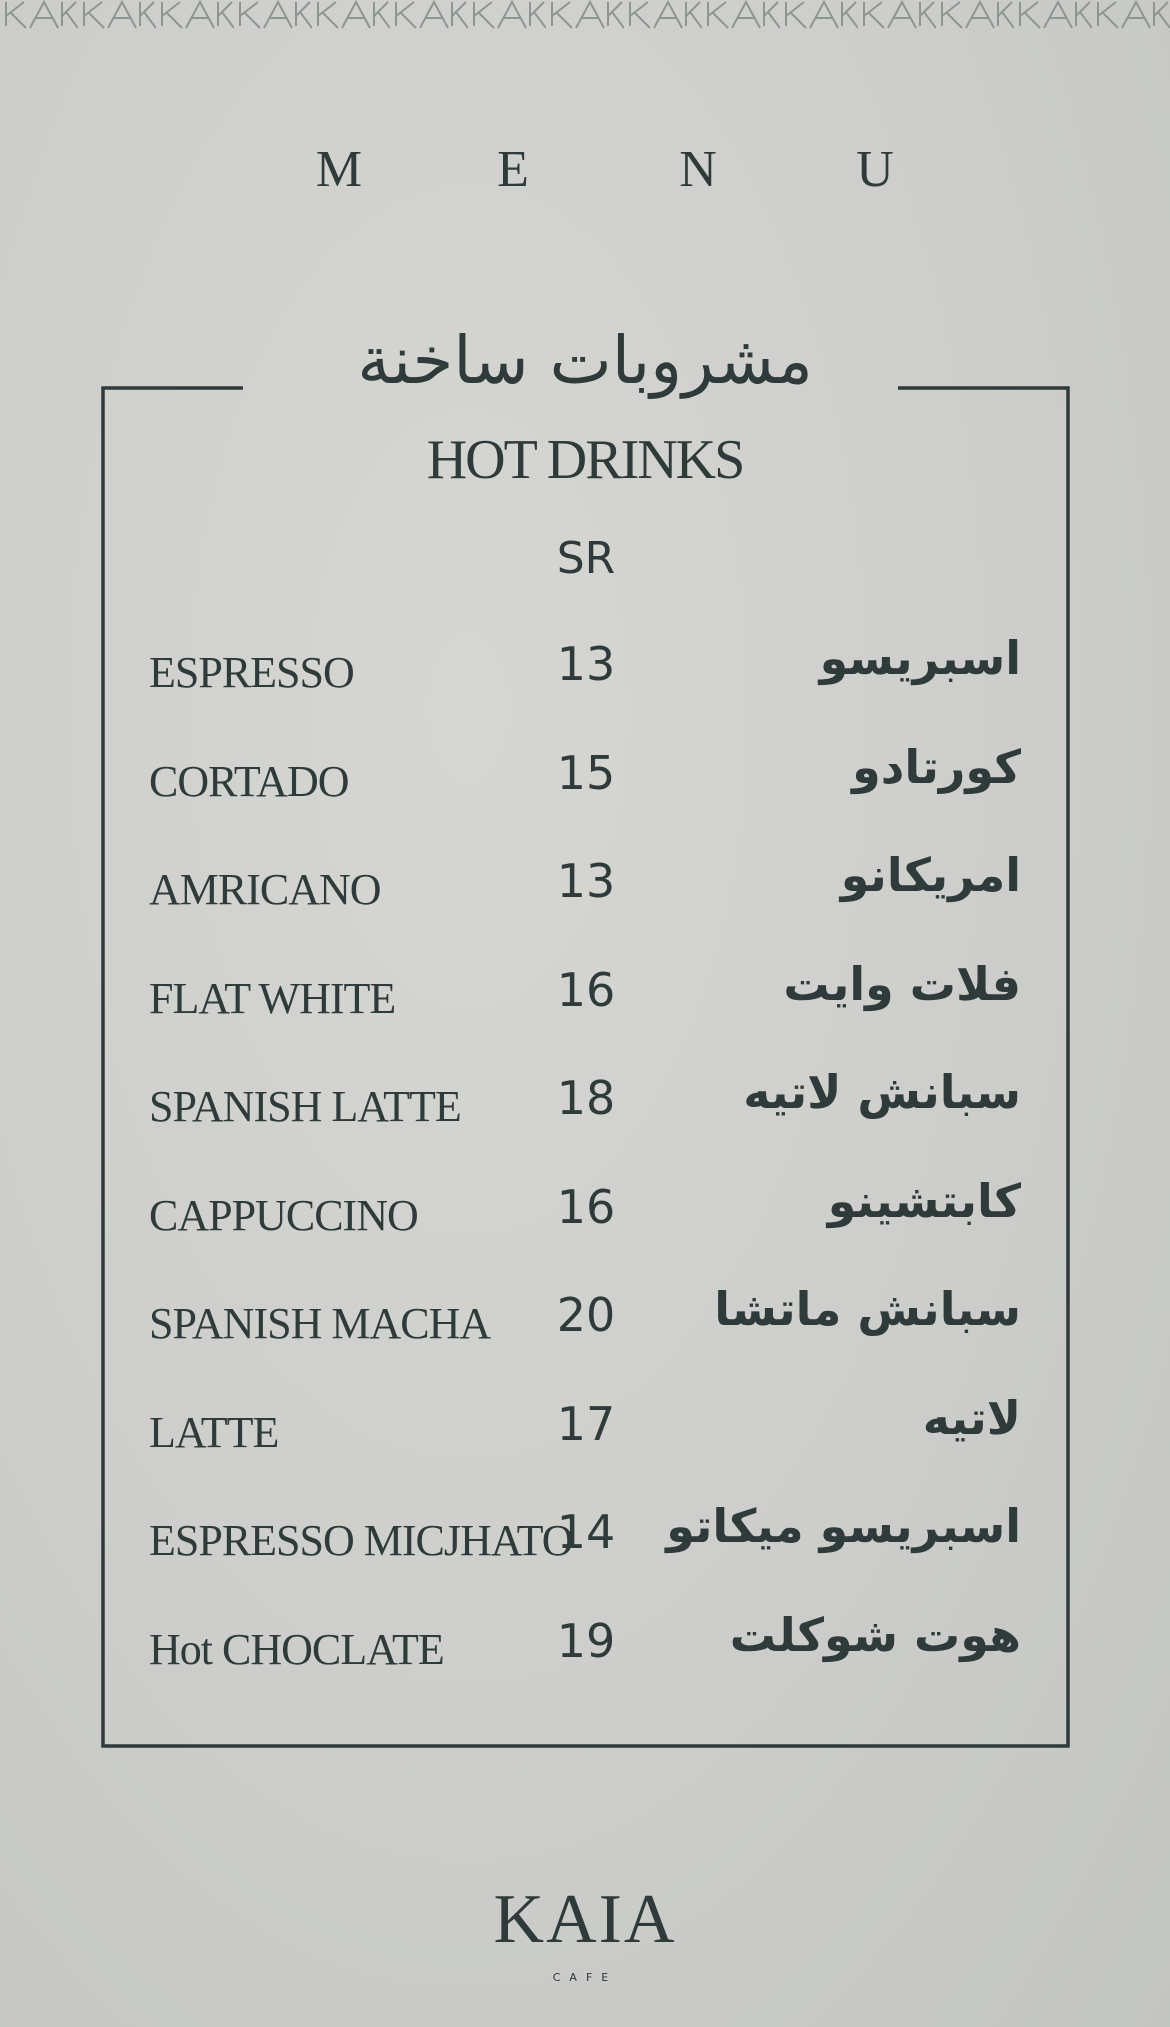 The height and width of the screenshot is (2027, 1170). What do you see at coordinates (249, 781) in the screenshot?
I see `item-name-en: CORTADO` at bounding box center [249, 781].